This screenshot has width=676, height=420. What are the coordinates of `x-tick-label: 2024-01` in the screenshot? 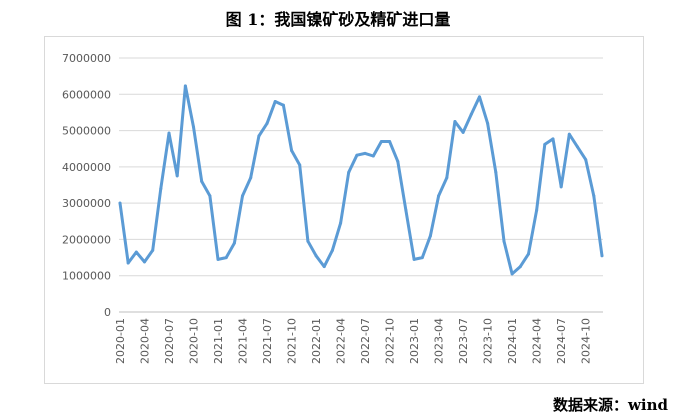 It's located at (512, 341).